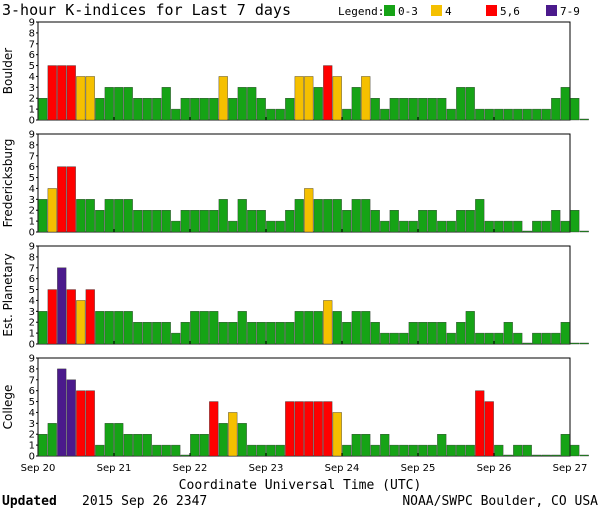 The width and height of the screenshot is (600, 510). What do you see at coordinates (418, 468) in the screenshot?
I see `x-tick-label: Sep 25` at bounding box center [418, 468].